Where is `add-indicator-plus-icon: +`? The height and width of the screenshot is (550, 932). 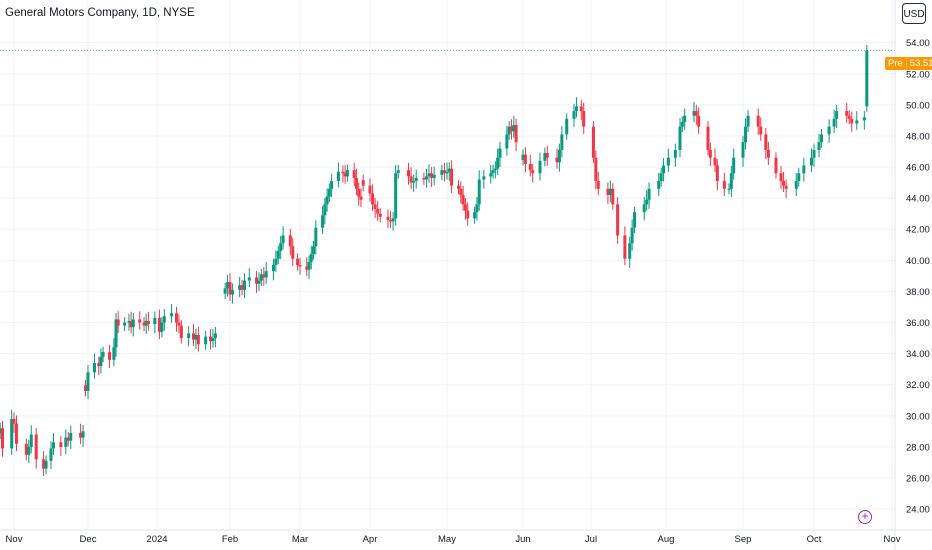 add-indicator-plus-icon: + is located at coordinates (865, 517).